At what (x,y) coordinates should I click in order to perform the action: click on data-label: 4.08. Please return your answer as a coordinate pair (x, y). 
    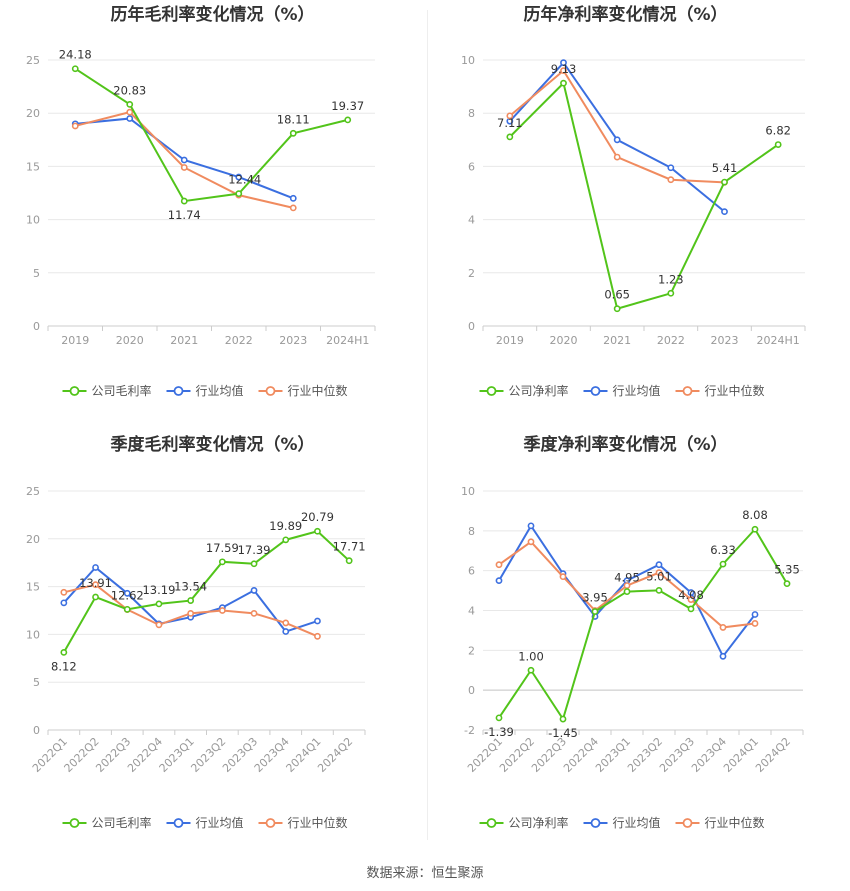
    Looking at the image, I should click on (691, 595).